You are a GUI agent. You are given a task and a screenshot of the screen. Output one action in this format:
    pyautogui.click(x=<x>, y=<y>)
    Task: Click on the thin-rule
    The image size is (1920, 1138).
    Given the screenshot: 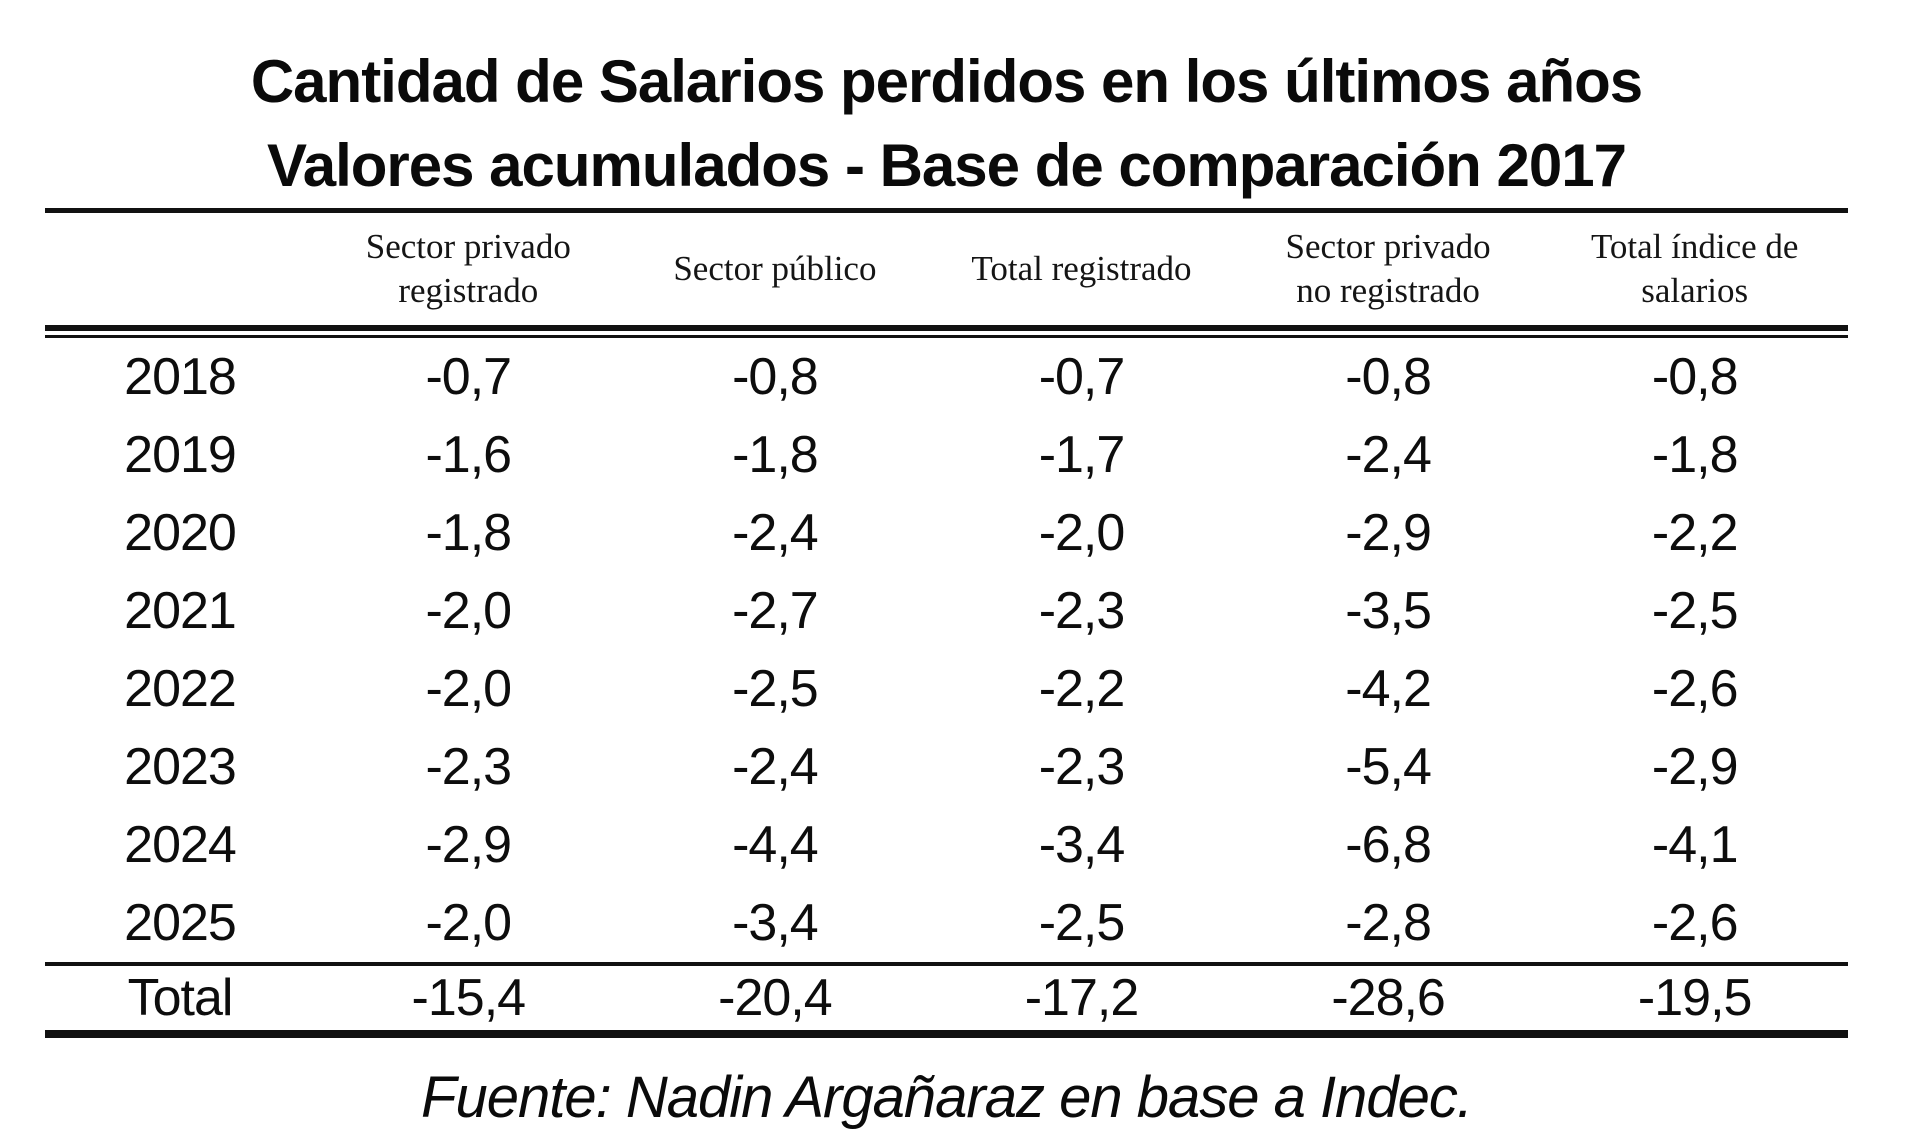 What is the action you would take?
    pyautogui.click(x=946, y=964)
    